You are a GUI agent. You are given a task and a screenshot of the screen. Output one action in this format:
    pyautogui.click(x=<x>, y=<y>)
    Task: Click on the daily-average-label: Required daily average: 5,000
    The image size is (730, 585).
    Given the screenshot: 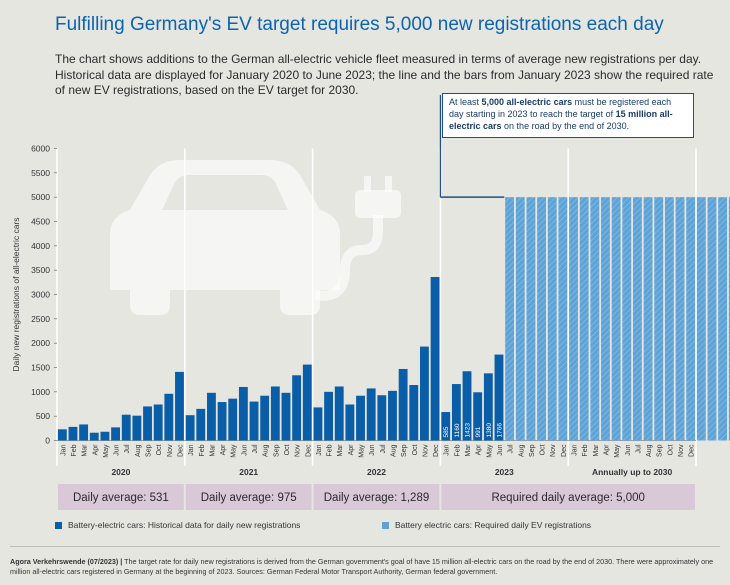 What is the action you would take?
    pyautogui.click(x=567, y=498)
    